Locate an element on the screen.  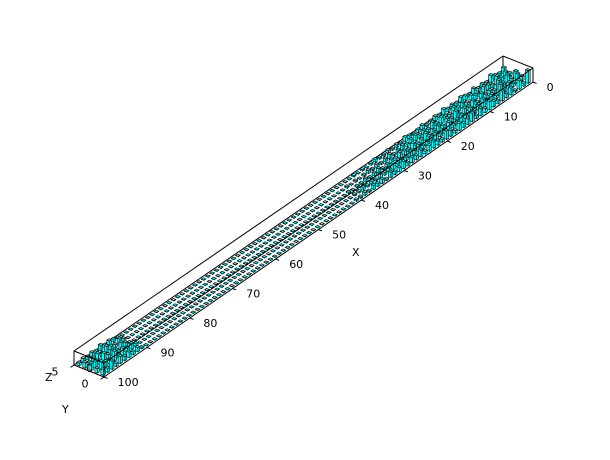
bar-y0-x25 is located at coordinates (420, 152).